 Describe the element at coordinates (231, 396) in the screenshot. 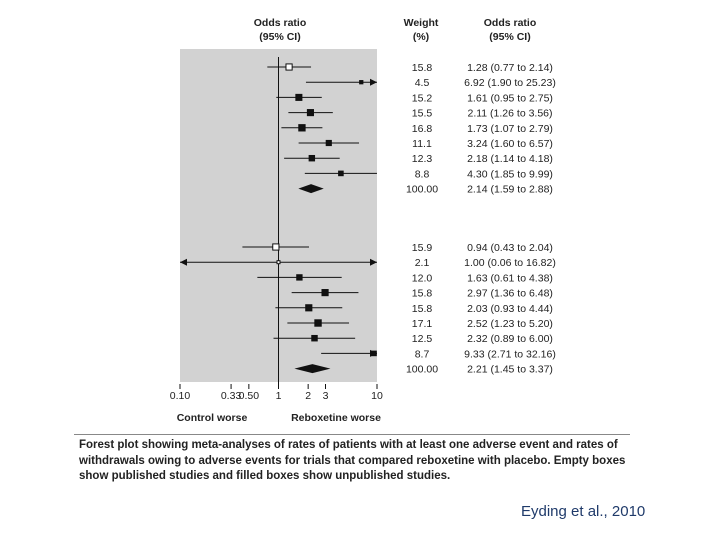

I see `x-tick-label-1: 0.33` at that location.